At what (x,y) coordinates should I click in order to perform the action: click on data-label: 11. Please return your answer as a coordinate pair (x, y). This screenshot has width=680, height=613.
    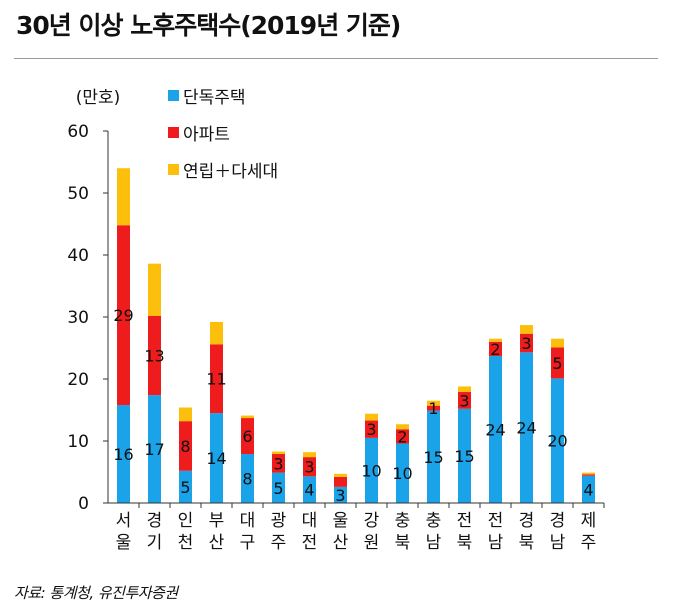
    Looking at the image, I should click on (216, 379).